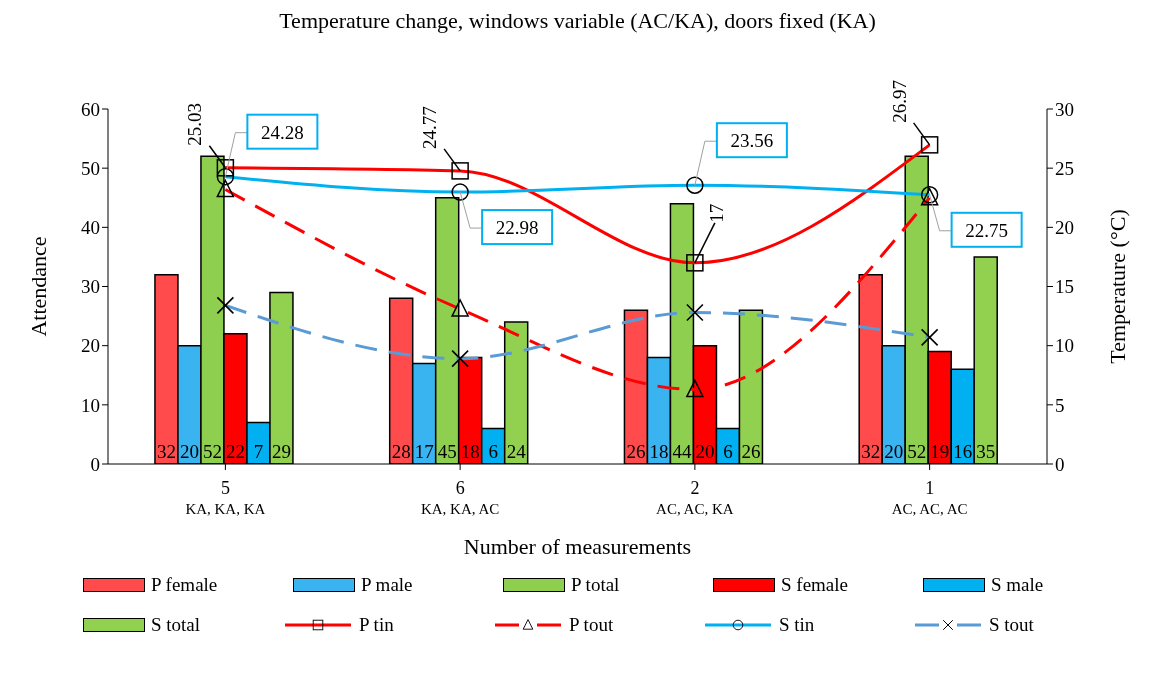 This screenshot has height=679, width=1155. Describe the element at coordinates (1064, 109) in the screenshot. I see `y2-tick-label: 30` at that location.